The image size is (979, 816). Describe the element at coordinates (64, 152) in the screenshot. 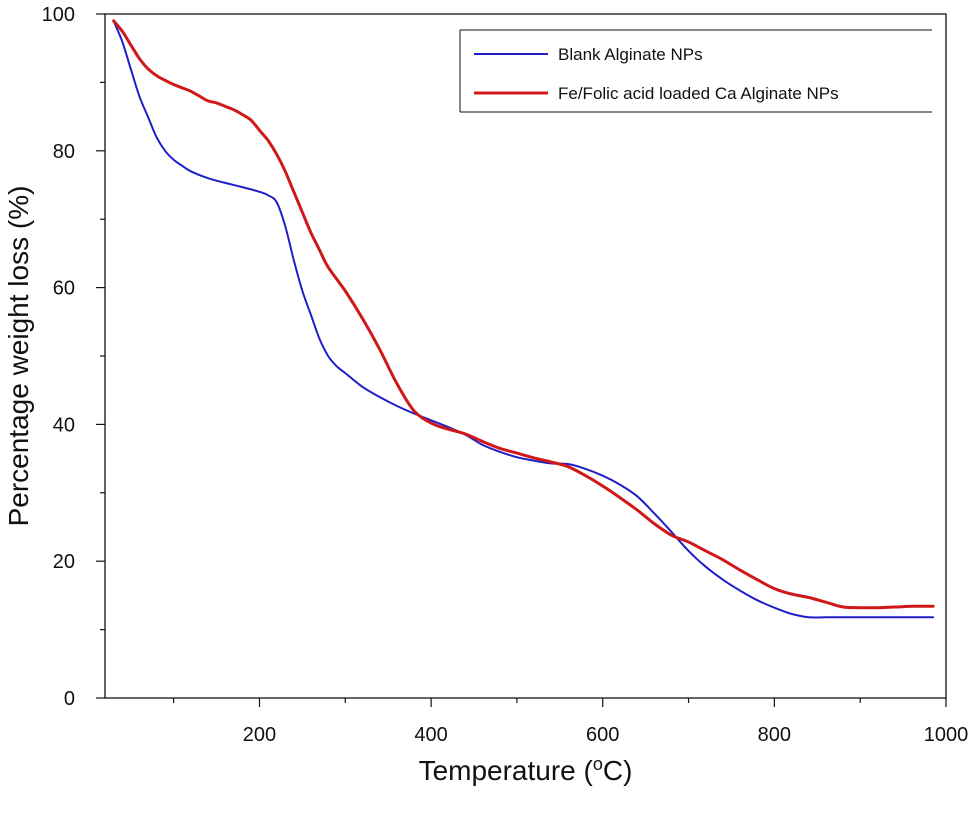

I see `y-tick-label: 80` at that location.